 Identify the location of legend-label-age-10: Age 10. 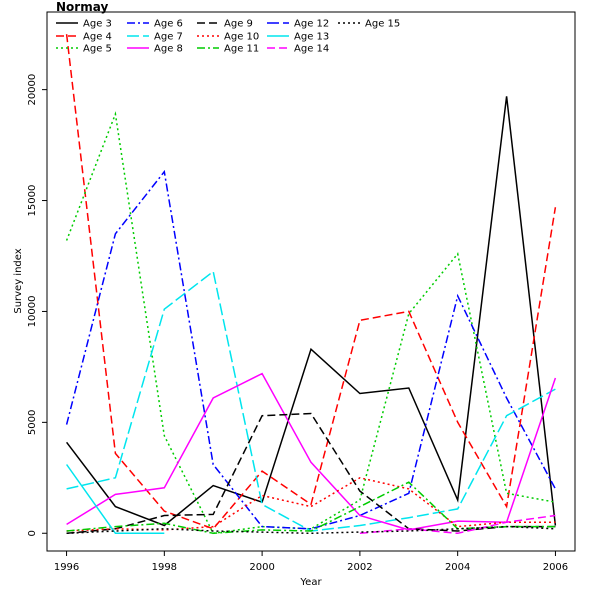
(241, 37).